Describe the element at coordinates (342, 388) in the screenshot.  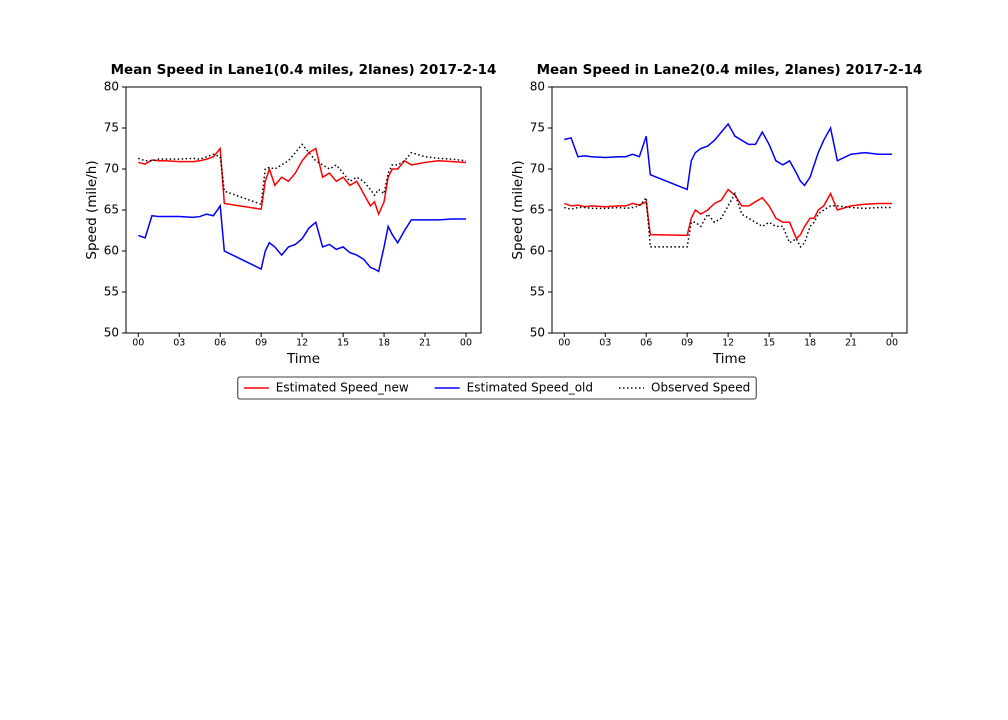
I see `legend-label: Estimated Speed_new` at that location.